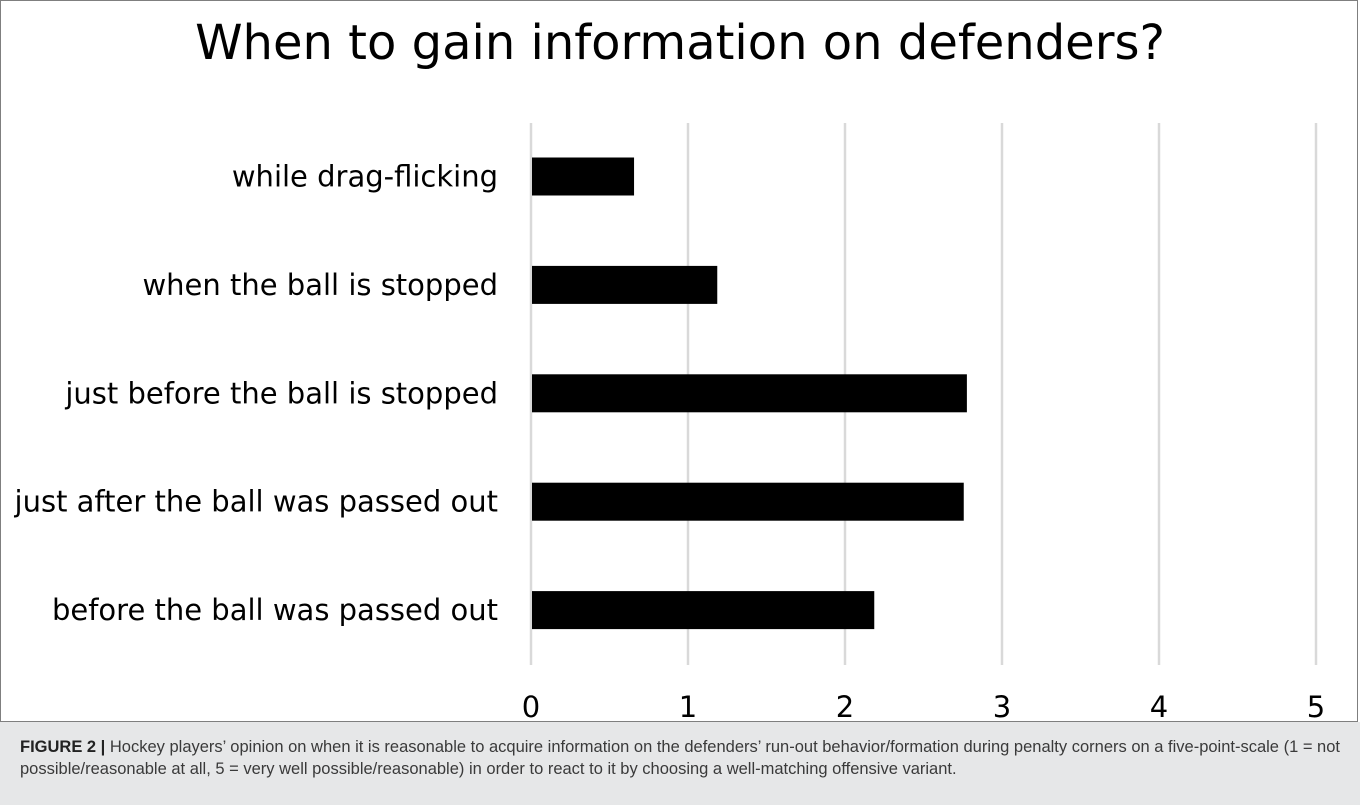  Describe the element at coordinates (688, 706) in the screenshot. I see `x-tick-label-1: 1` at that location.